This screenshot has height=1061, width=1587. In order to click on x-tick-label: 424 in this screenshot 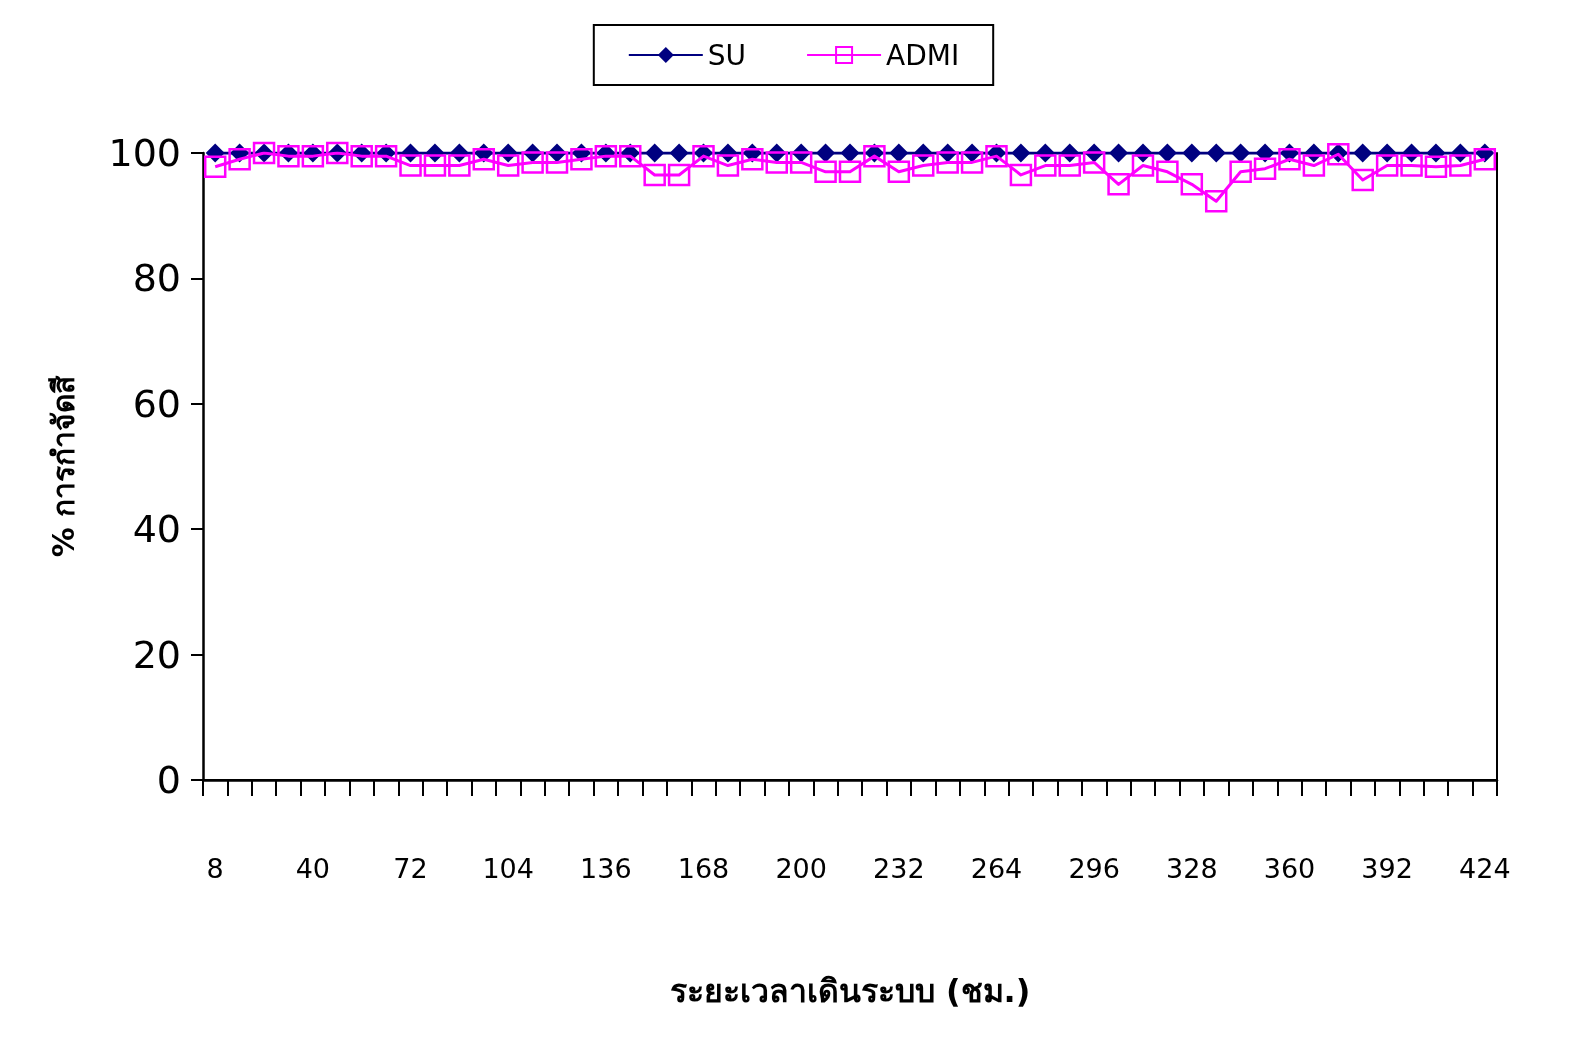, I will do `click(1485, 868)`.